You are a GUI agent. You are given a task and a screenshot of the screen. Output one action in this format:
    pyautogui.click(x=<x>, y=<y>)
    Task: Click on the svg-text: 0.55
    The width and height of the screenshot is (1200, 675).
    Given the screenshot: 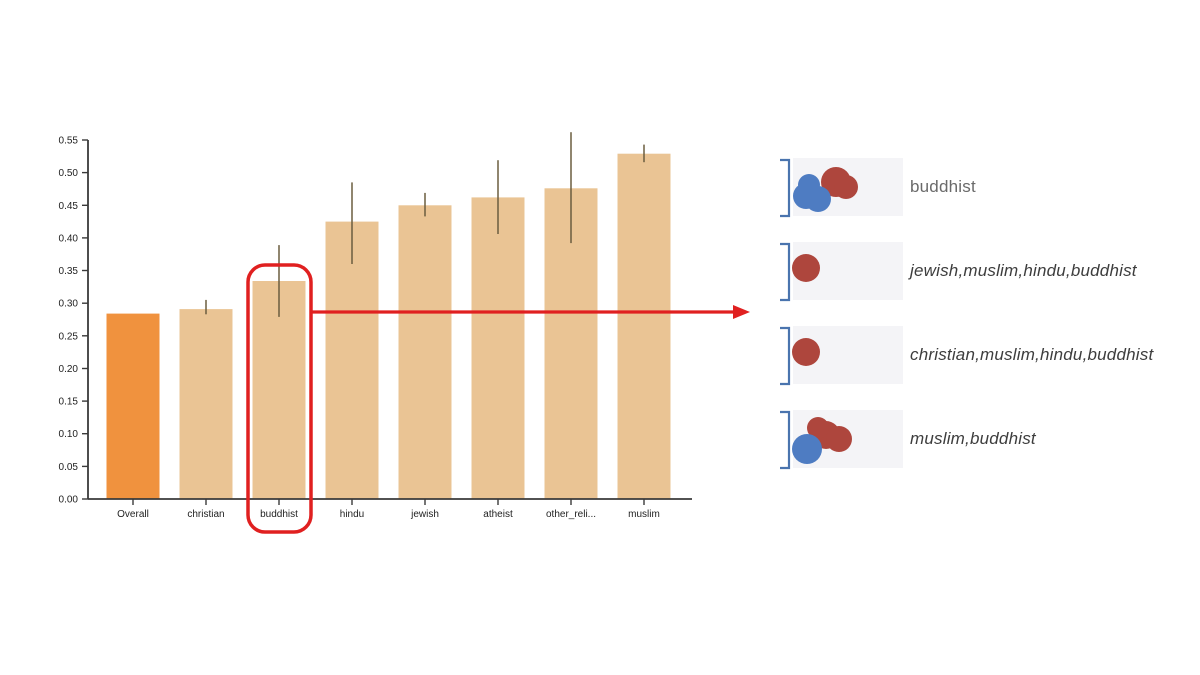 What is the action you would take?
    pyautogui.click(x=69, y=141)
    